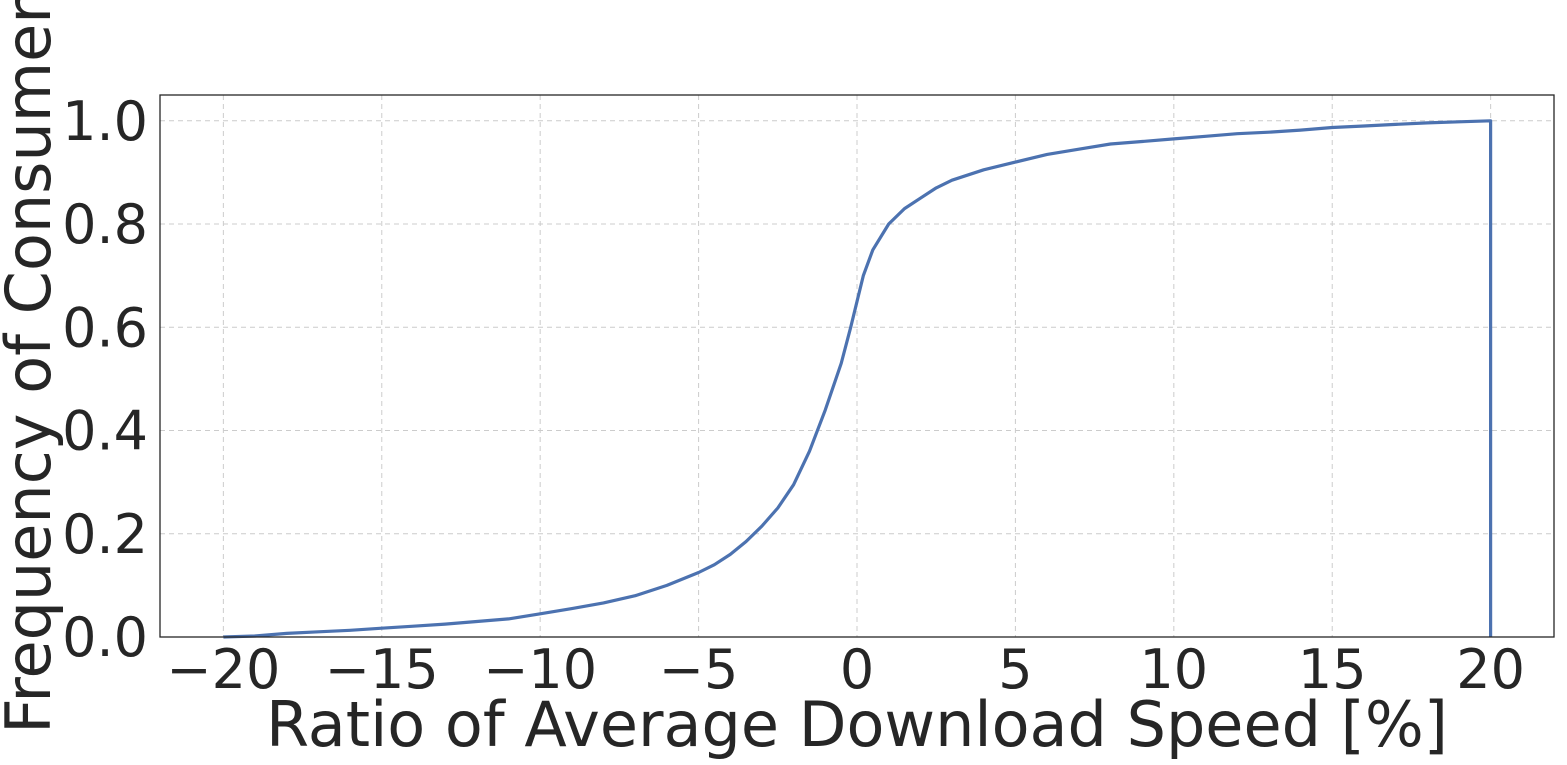 This screenshot has width=1567, height=765. Describe the element at coordinates (105, 637) in the screenshot. I see `y-tick-label: 0.0` at that location.